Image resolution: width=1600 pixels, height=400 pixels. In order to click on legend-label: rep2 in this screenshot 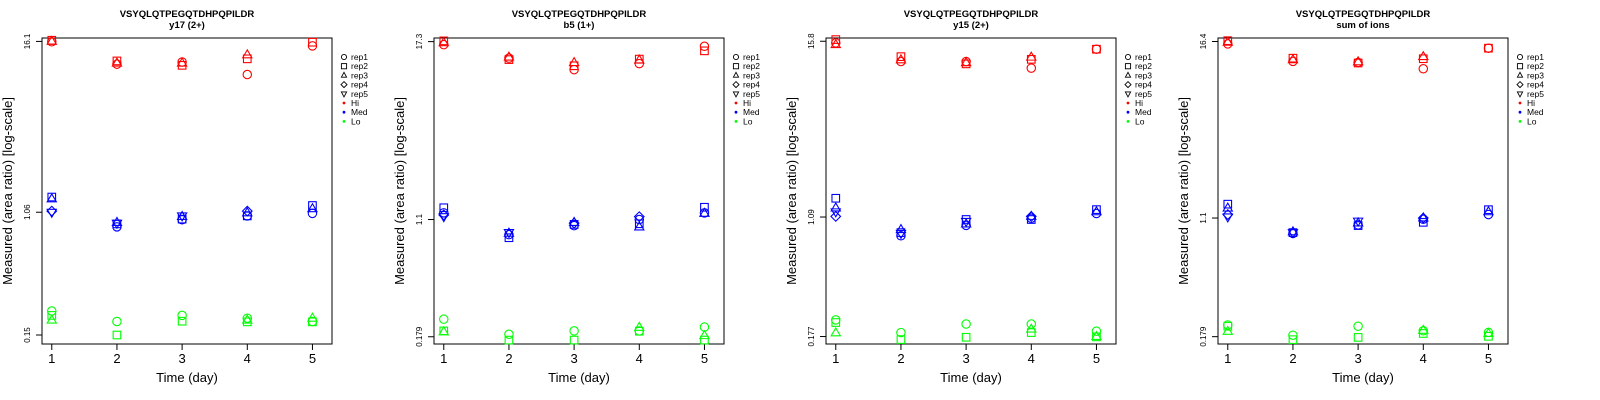, I will do `click(359, 66)`.